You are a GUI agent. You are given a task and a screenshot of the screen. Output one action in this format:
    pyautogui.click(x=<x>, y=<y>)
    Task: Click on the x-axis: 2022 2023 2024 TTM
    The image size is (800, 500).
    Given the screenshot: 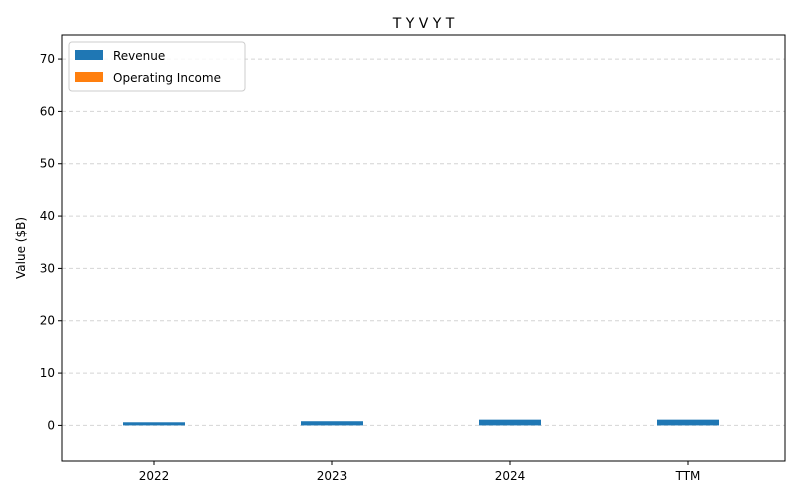 What is the action you would take?
    pyautogui.click(x=420, y=472)
    